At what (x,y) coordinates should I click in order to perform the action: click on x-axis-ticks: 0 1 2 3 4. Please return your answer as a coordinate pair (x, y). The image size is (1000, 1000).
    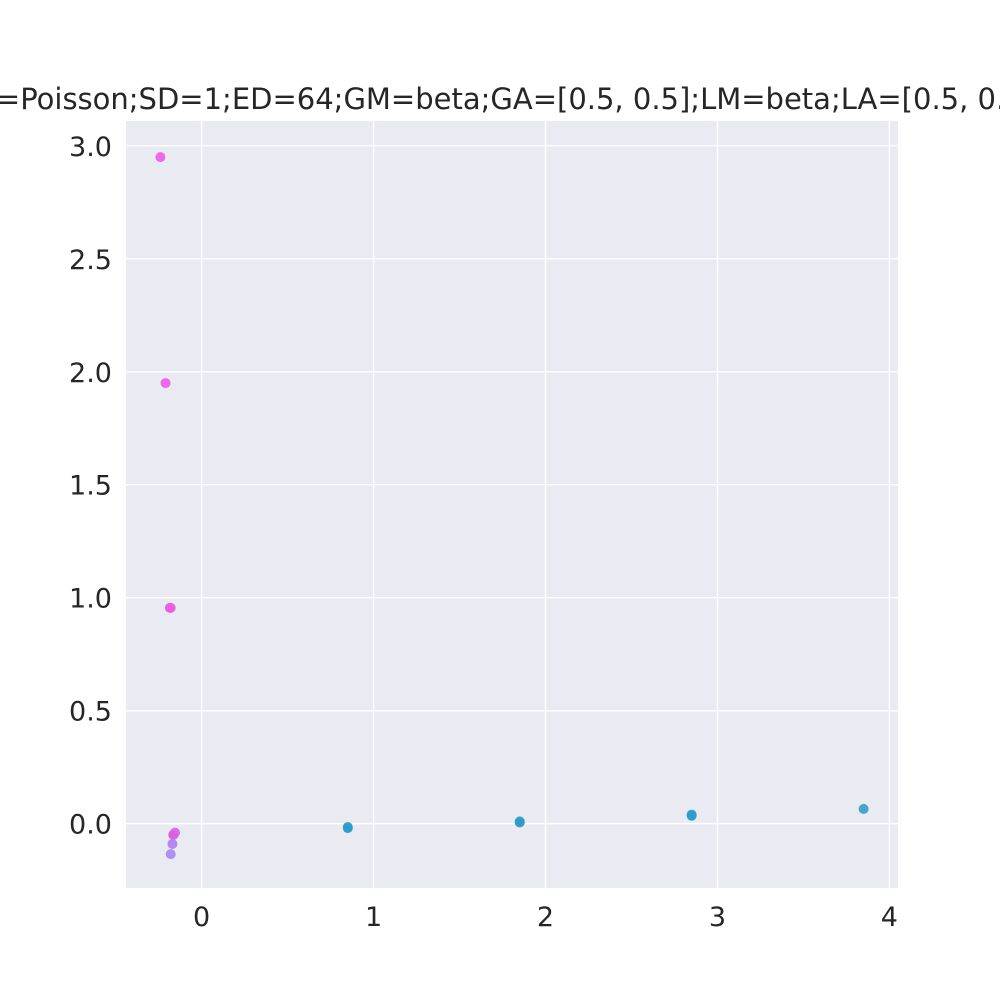
    Looking at the image, I should click on (545, 917).